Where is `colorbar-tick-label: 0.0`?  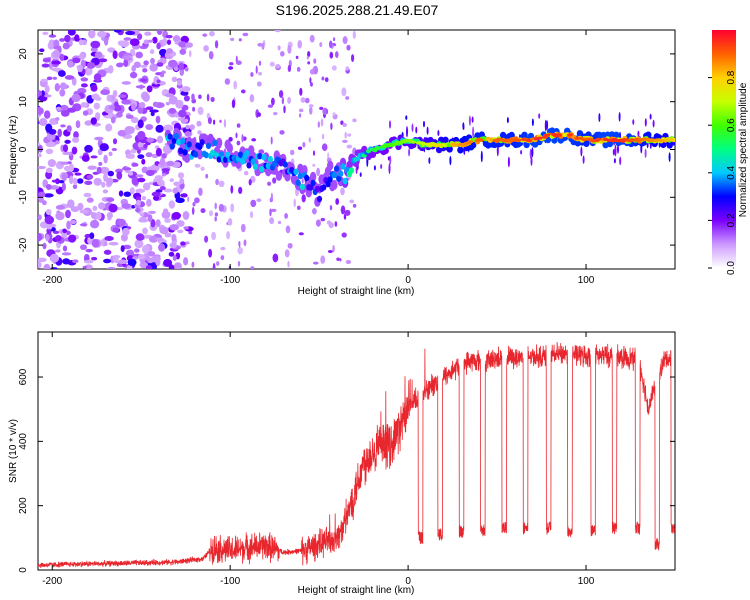 colorbar-tick-label: 0.0 is located at coordinates (731, 268).